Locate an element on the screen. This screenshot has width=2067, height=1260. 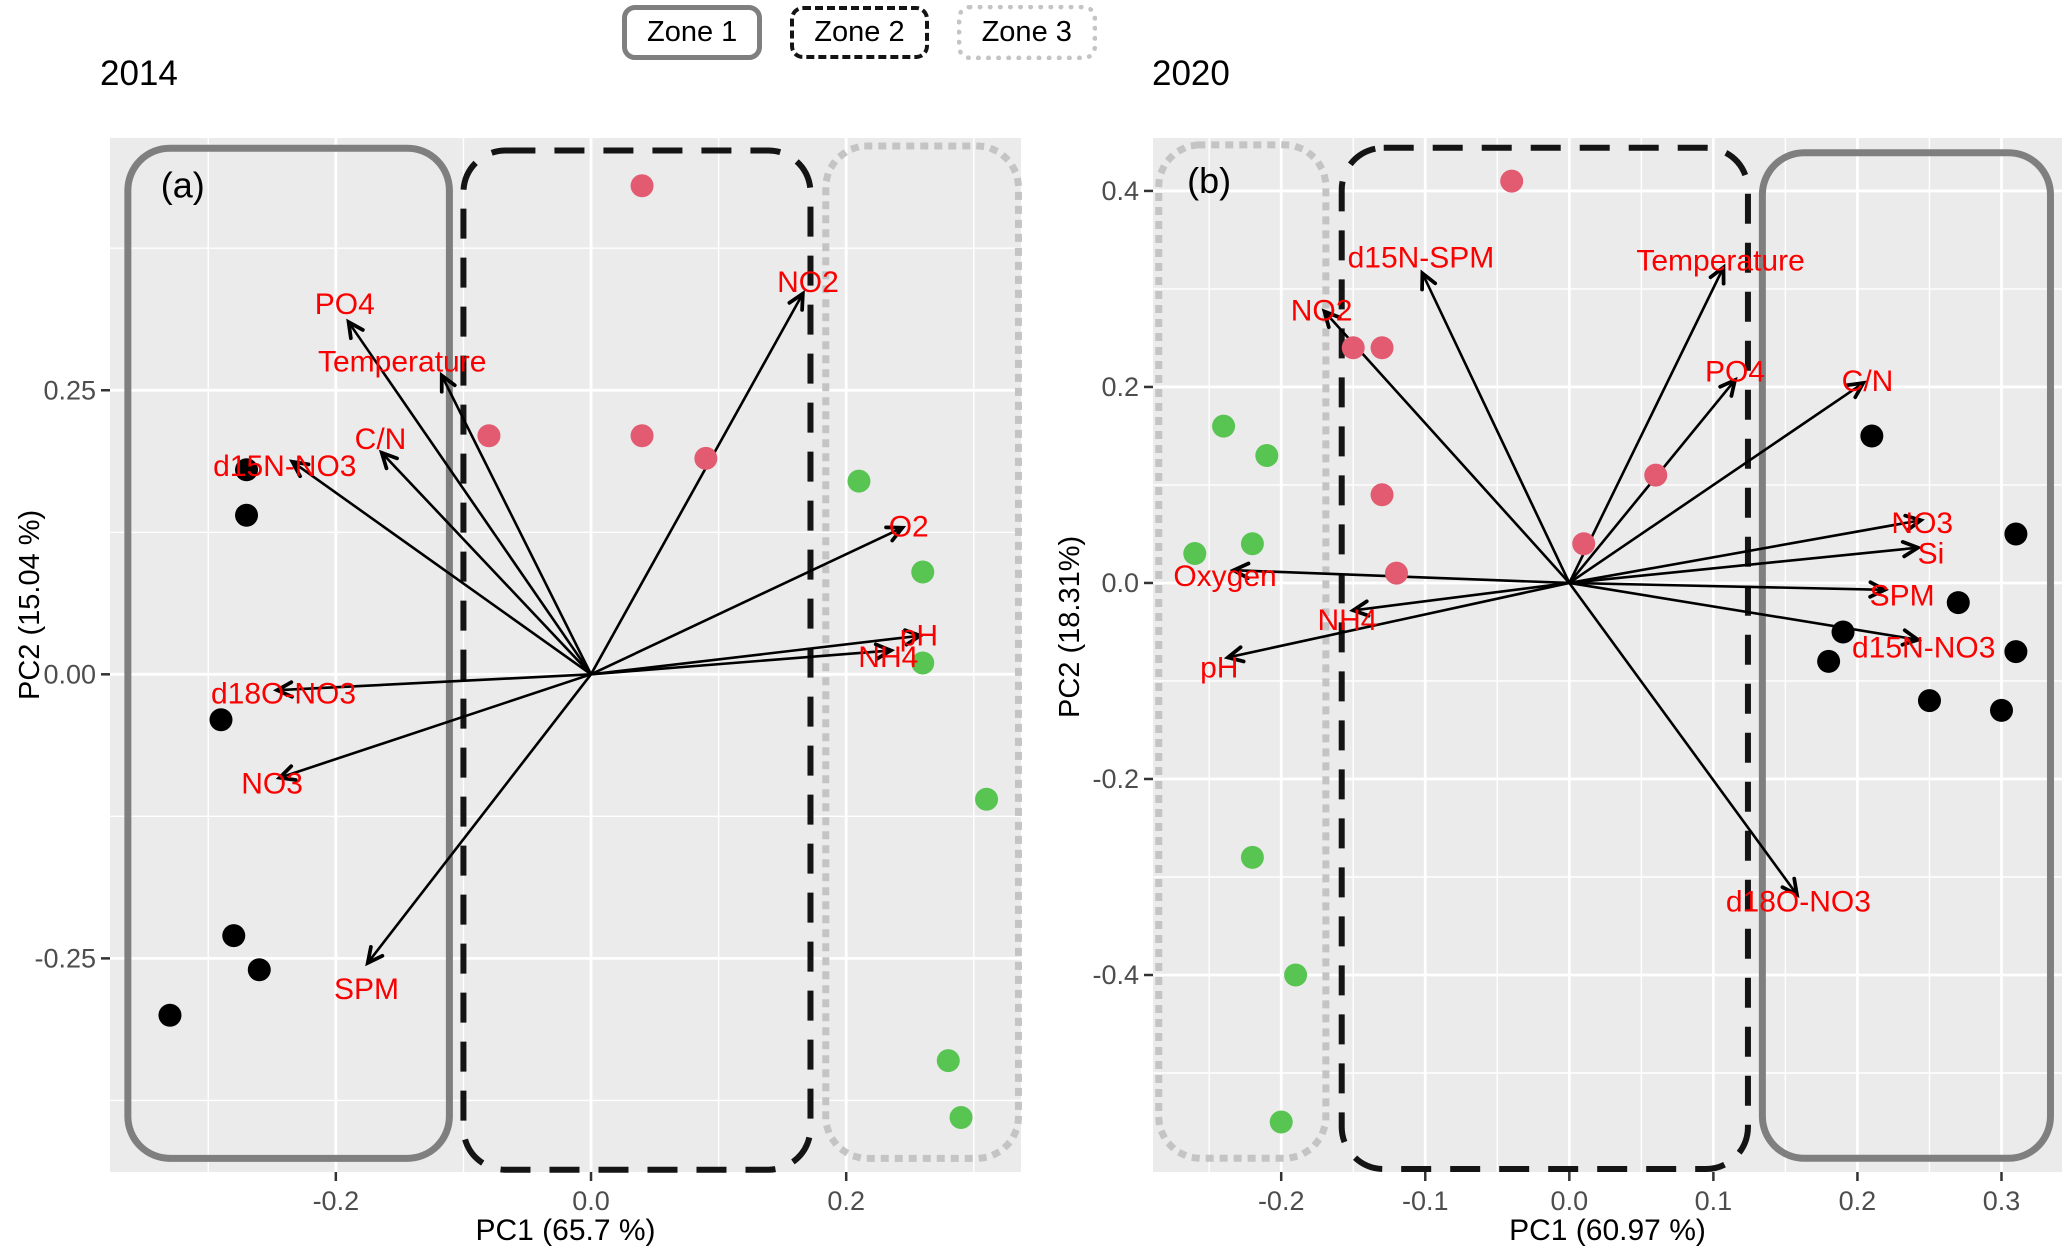
legend-zone-2-label: Zone 2 is located at coordinates (859, 32).